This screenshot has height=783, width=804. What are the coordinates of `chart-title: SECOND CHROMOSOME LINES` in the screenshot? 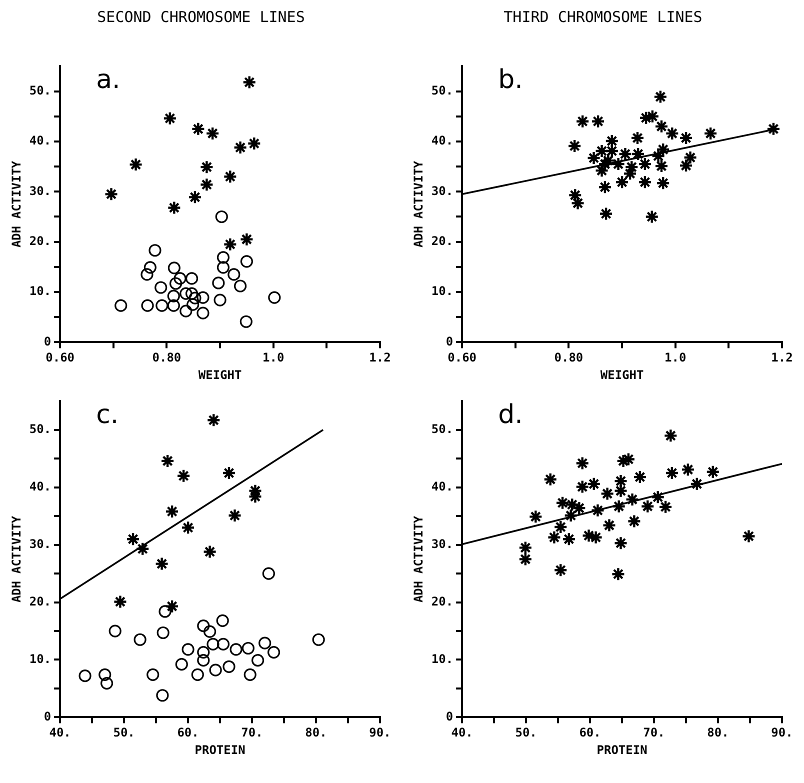 It's located at (201, 17).